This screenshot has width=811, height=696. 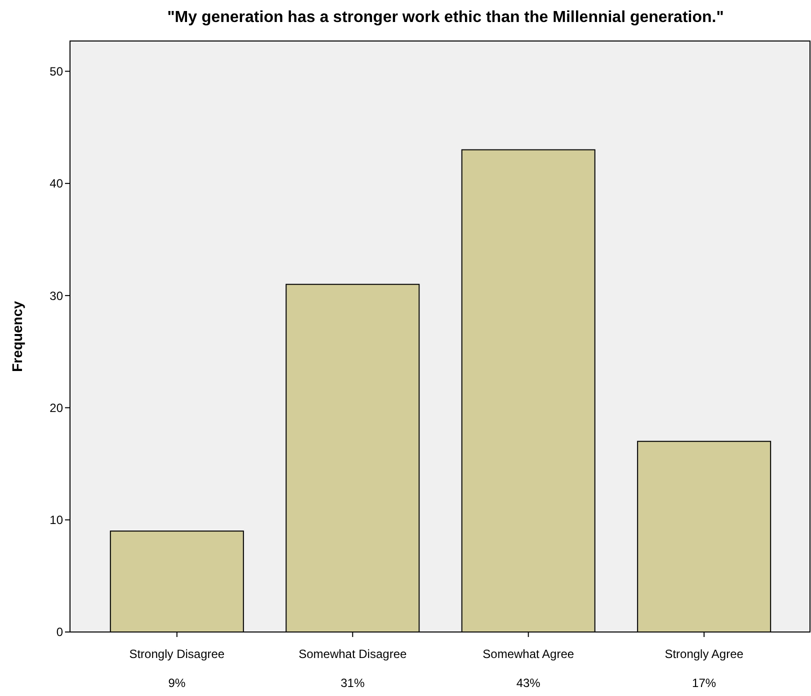 I want to click on y-tick-label: 0, so click(x=60, y=632).